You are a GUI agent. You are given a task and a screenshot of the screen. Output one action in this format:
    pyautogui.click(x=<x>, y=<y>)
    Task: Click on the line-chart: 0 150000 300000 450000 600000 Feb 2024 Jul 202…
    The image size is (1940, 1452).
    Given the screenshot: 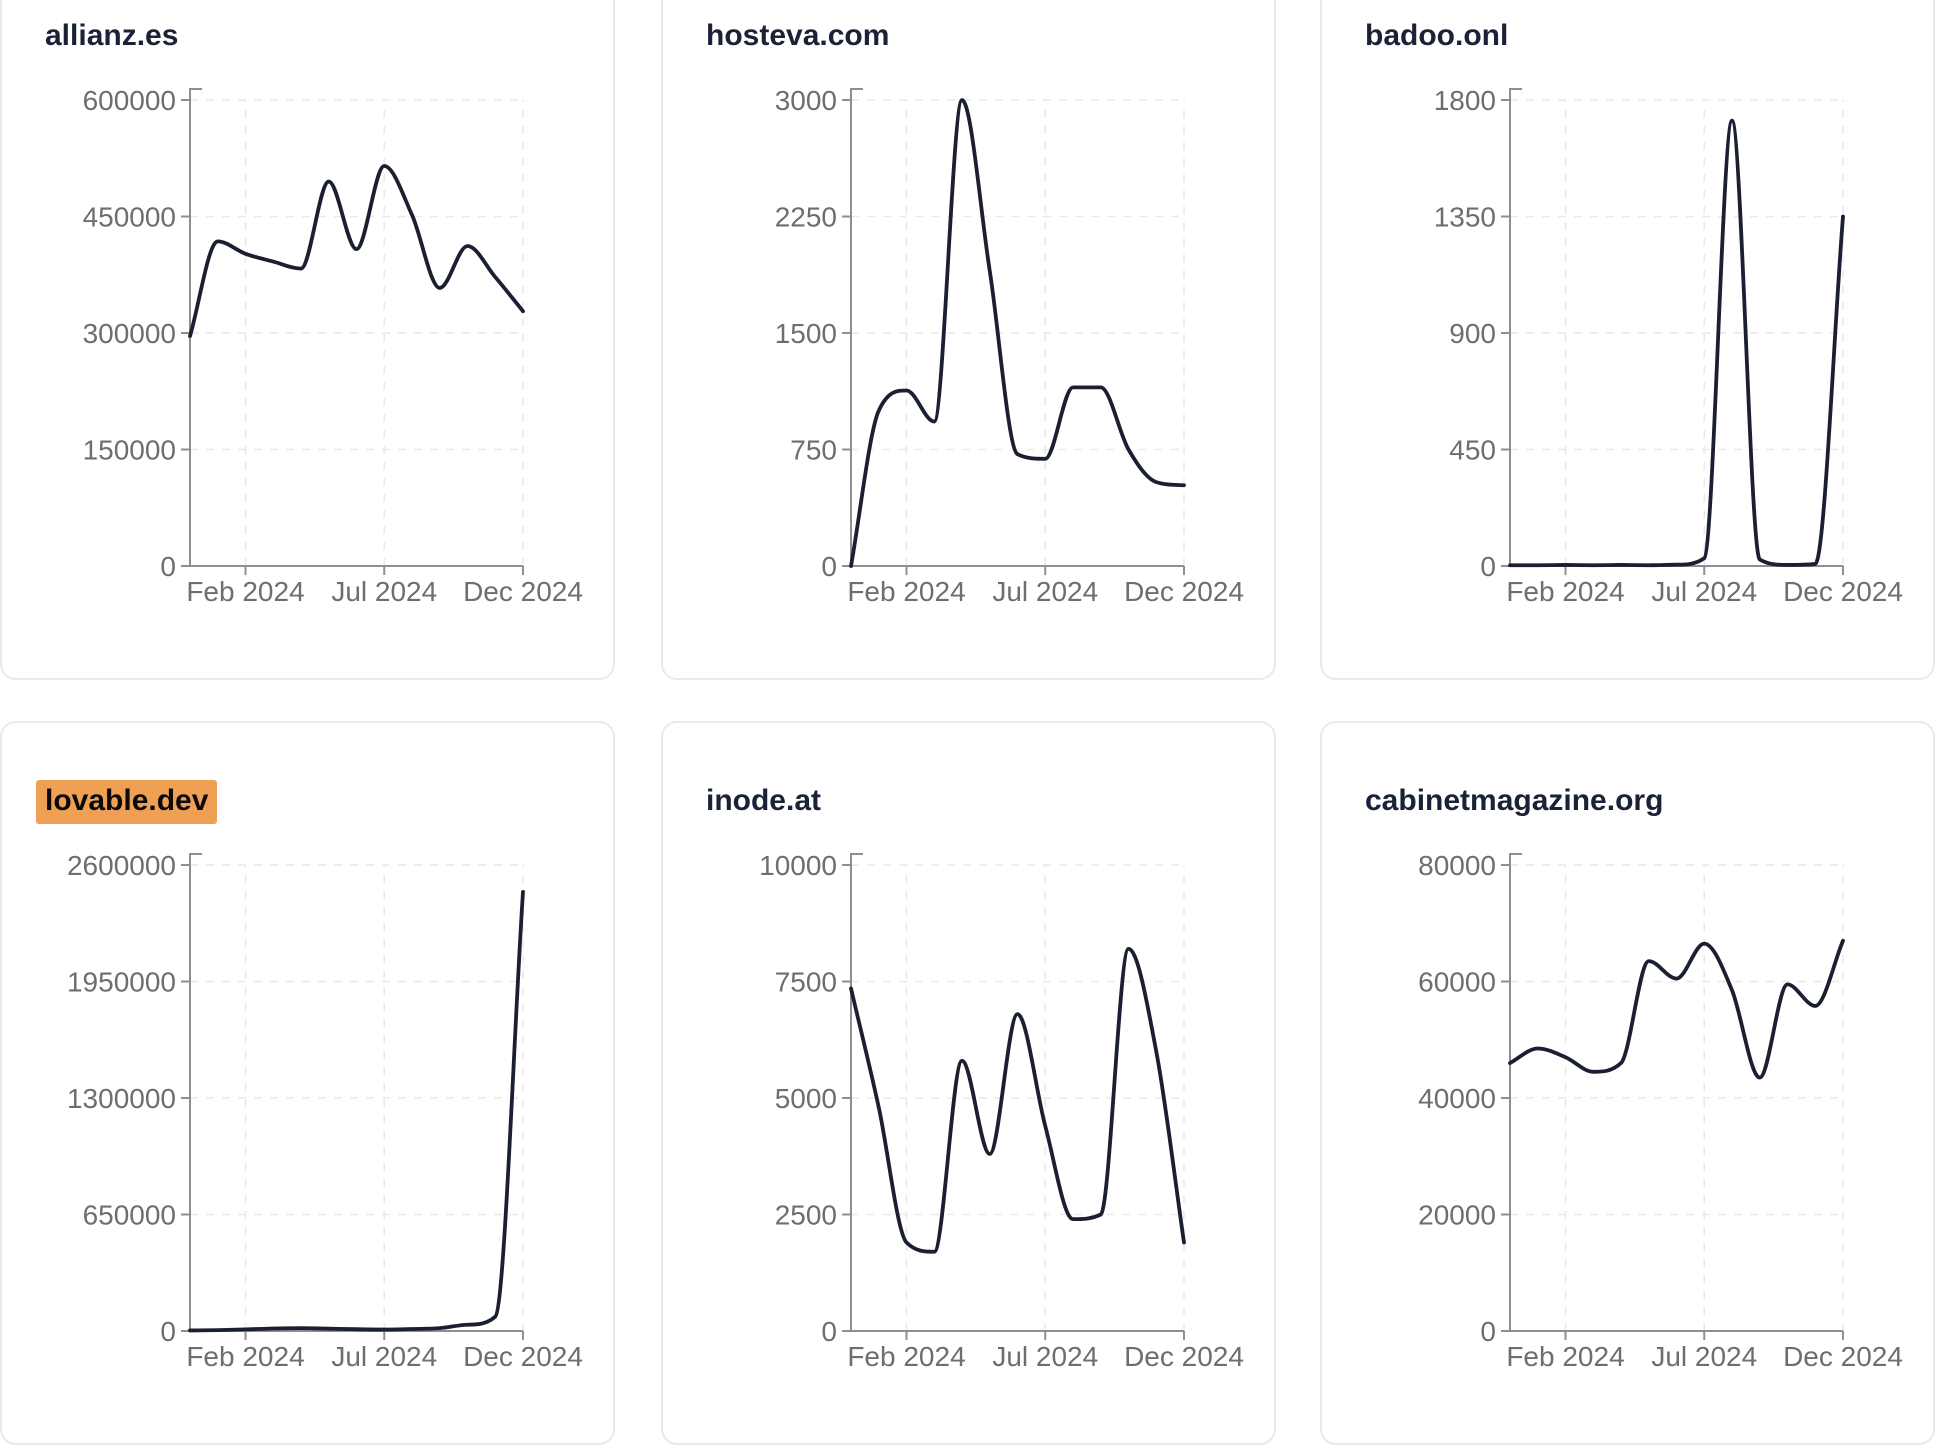 What is the action you would take?
    pyautogui.click(x=333, y=346)
    